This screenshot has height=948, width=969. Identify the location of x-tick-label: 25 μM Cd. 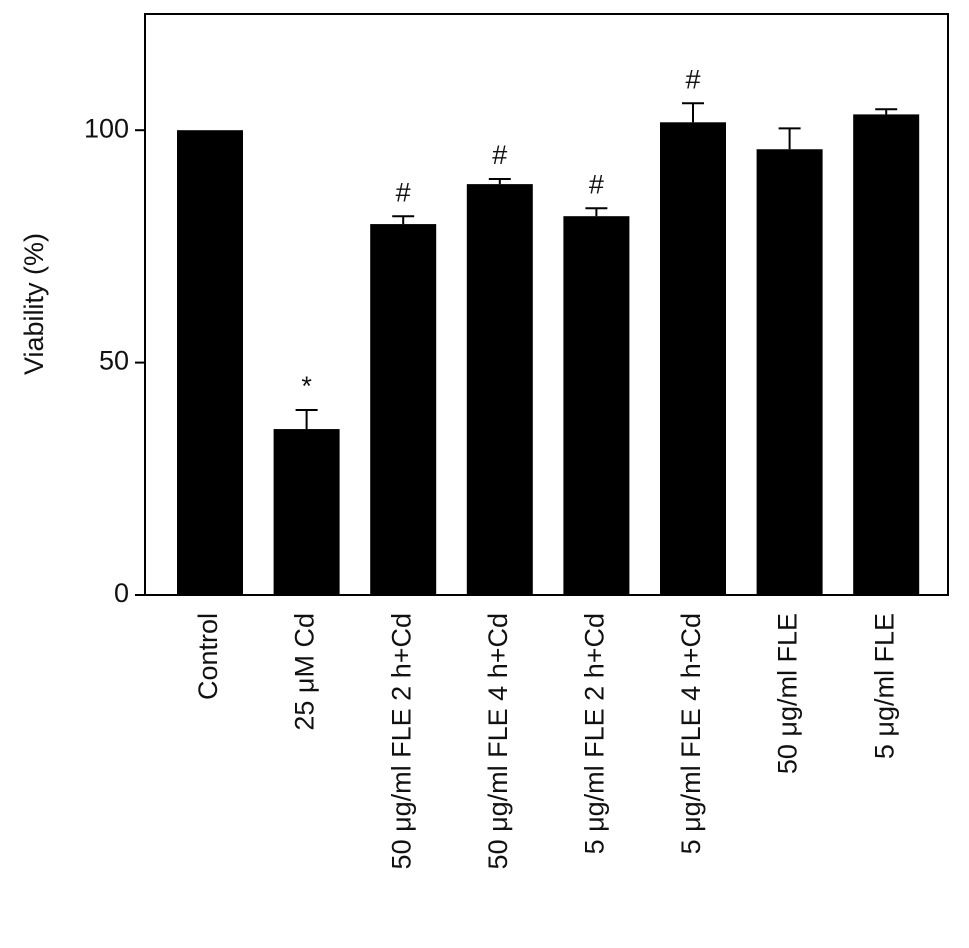
(305, 672).